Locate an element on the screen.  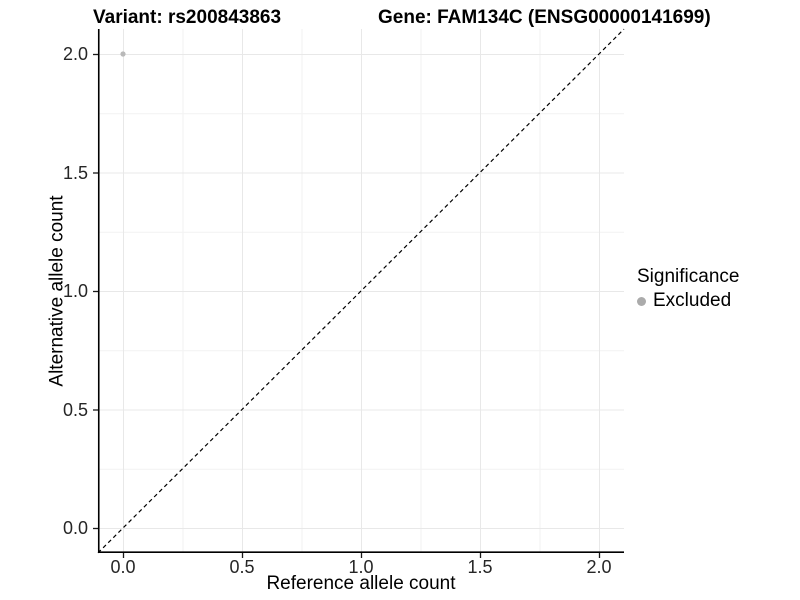
legend-item-label: Excluded is located at coordinates (692, 300).